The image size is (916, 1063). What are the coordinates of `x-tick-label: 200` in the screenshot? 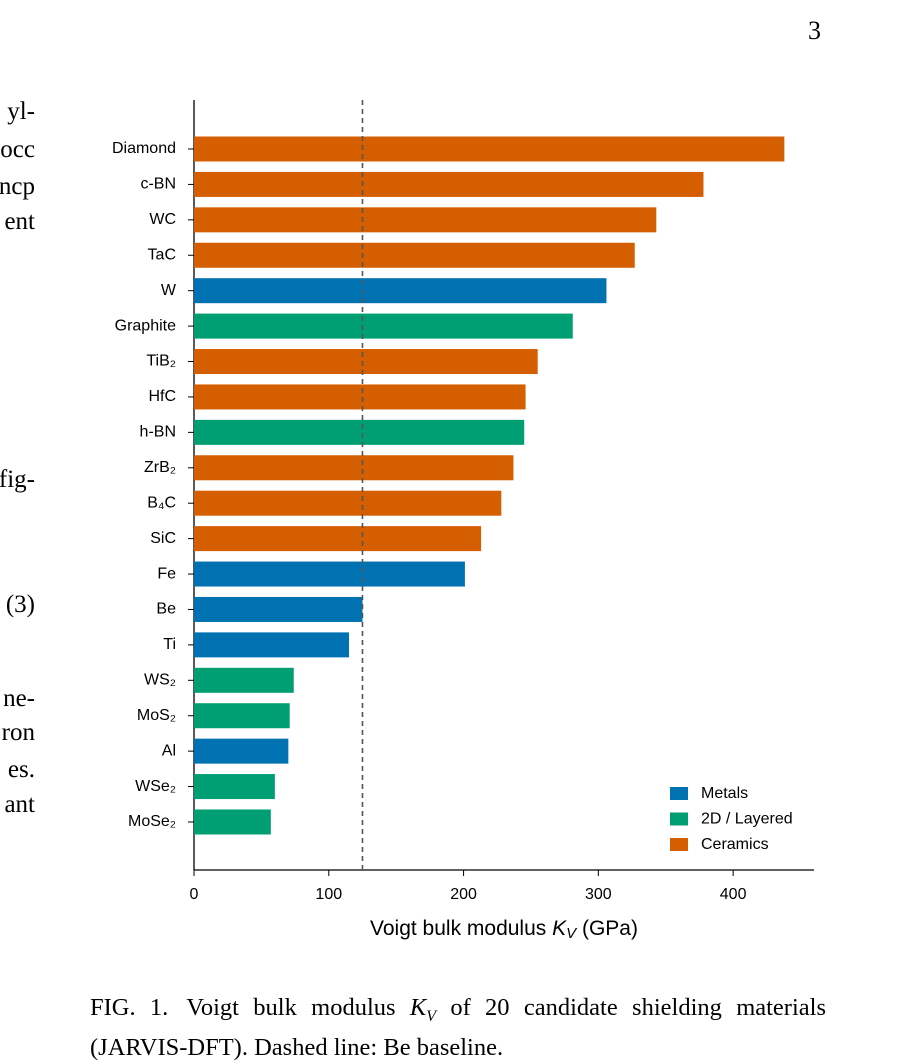 It's located at (463, 894).